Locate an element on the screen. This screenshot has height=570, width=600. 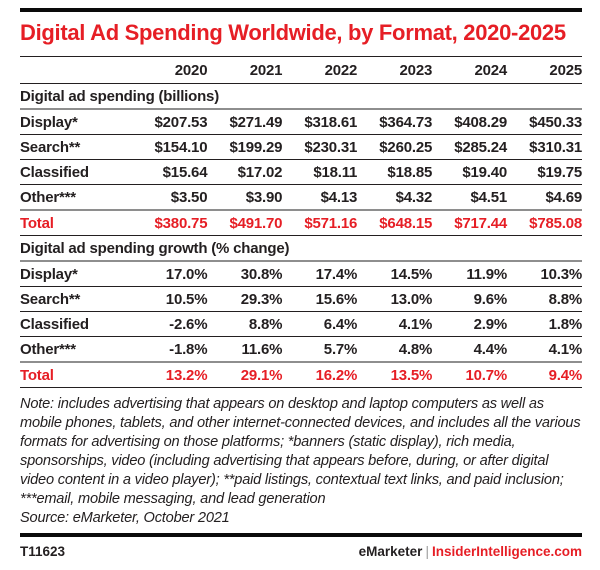
cell-value: $230.31 is located at coordinates (319, 147).